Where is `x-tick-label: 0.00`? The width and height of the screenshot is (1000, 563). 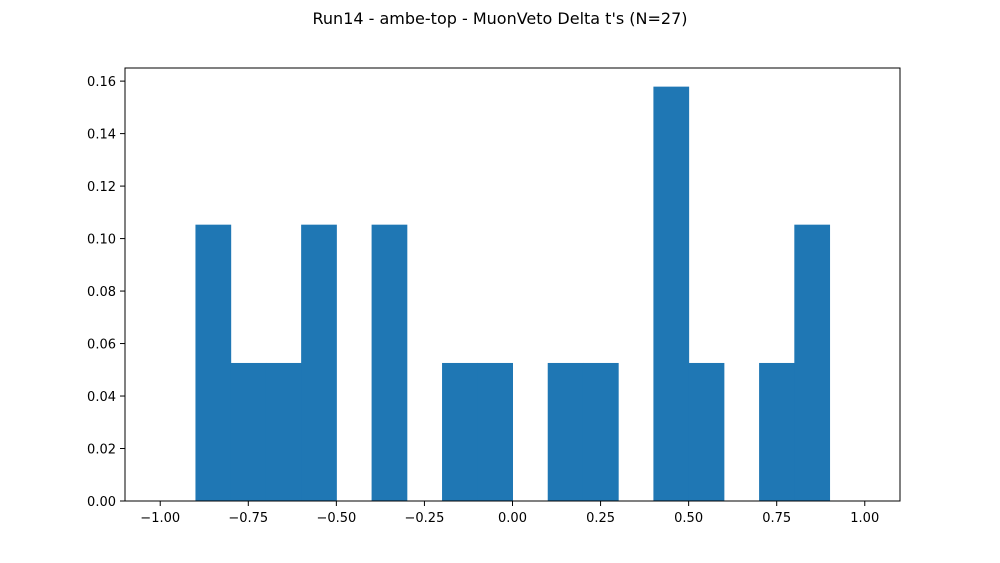
x-tick-label: 0.00 is located at coordinates (512, 518).